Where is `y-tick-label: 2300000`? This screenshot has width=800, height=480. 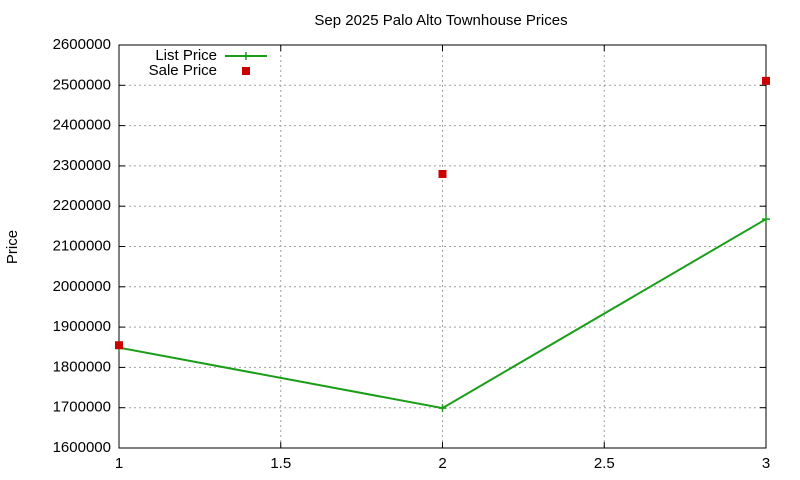
y-tick-label: 2300000 is located at coordinates (82, 165).